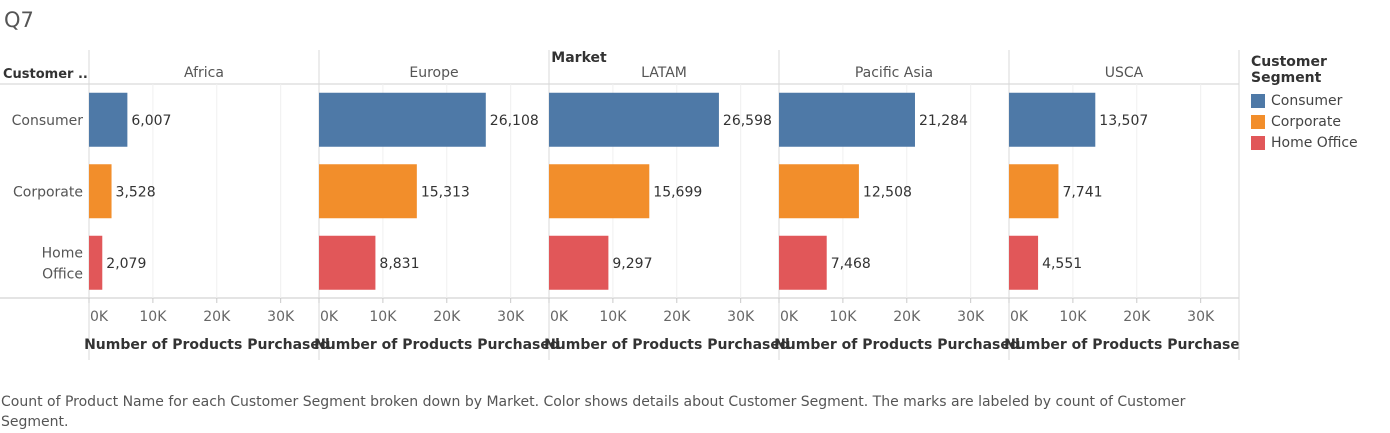  What do you see at coordinates (48, 192) in the screenshot?
I see `category-label: Corporate` at bounding box center [48, 192].